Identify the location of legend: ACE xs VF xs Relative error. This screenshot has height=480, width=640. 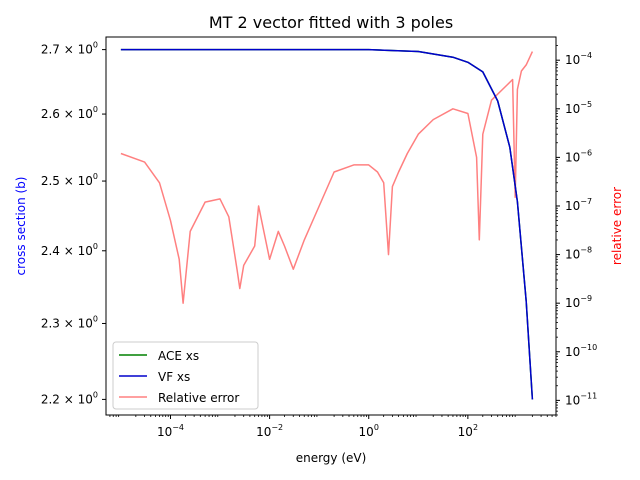
(185, 375).